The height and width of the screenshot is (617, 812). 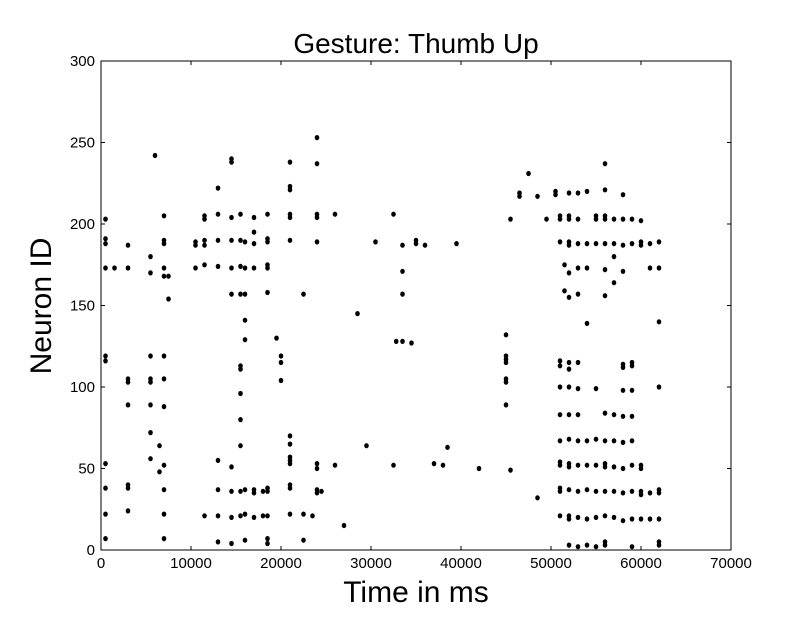 I want to click on y-tick-label: 250, so click(x=82, y=143).